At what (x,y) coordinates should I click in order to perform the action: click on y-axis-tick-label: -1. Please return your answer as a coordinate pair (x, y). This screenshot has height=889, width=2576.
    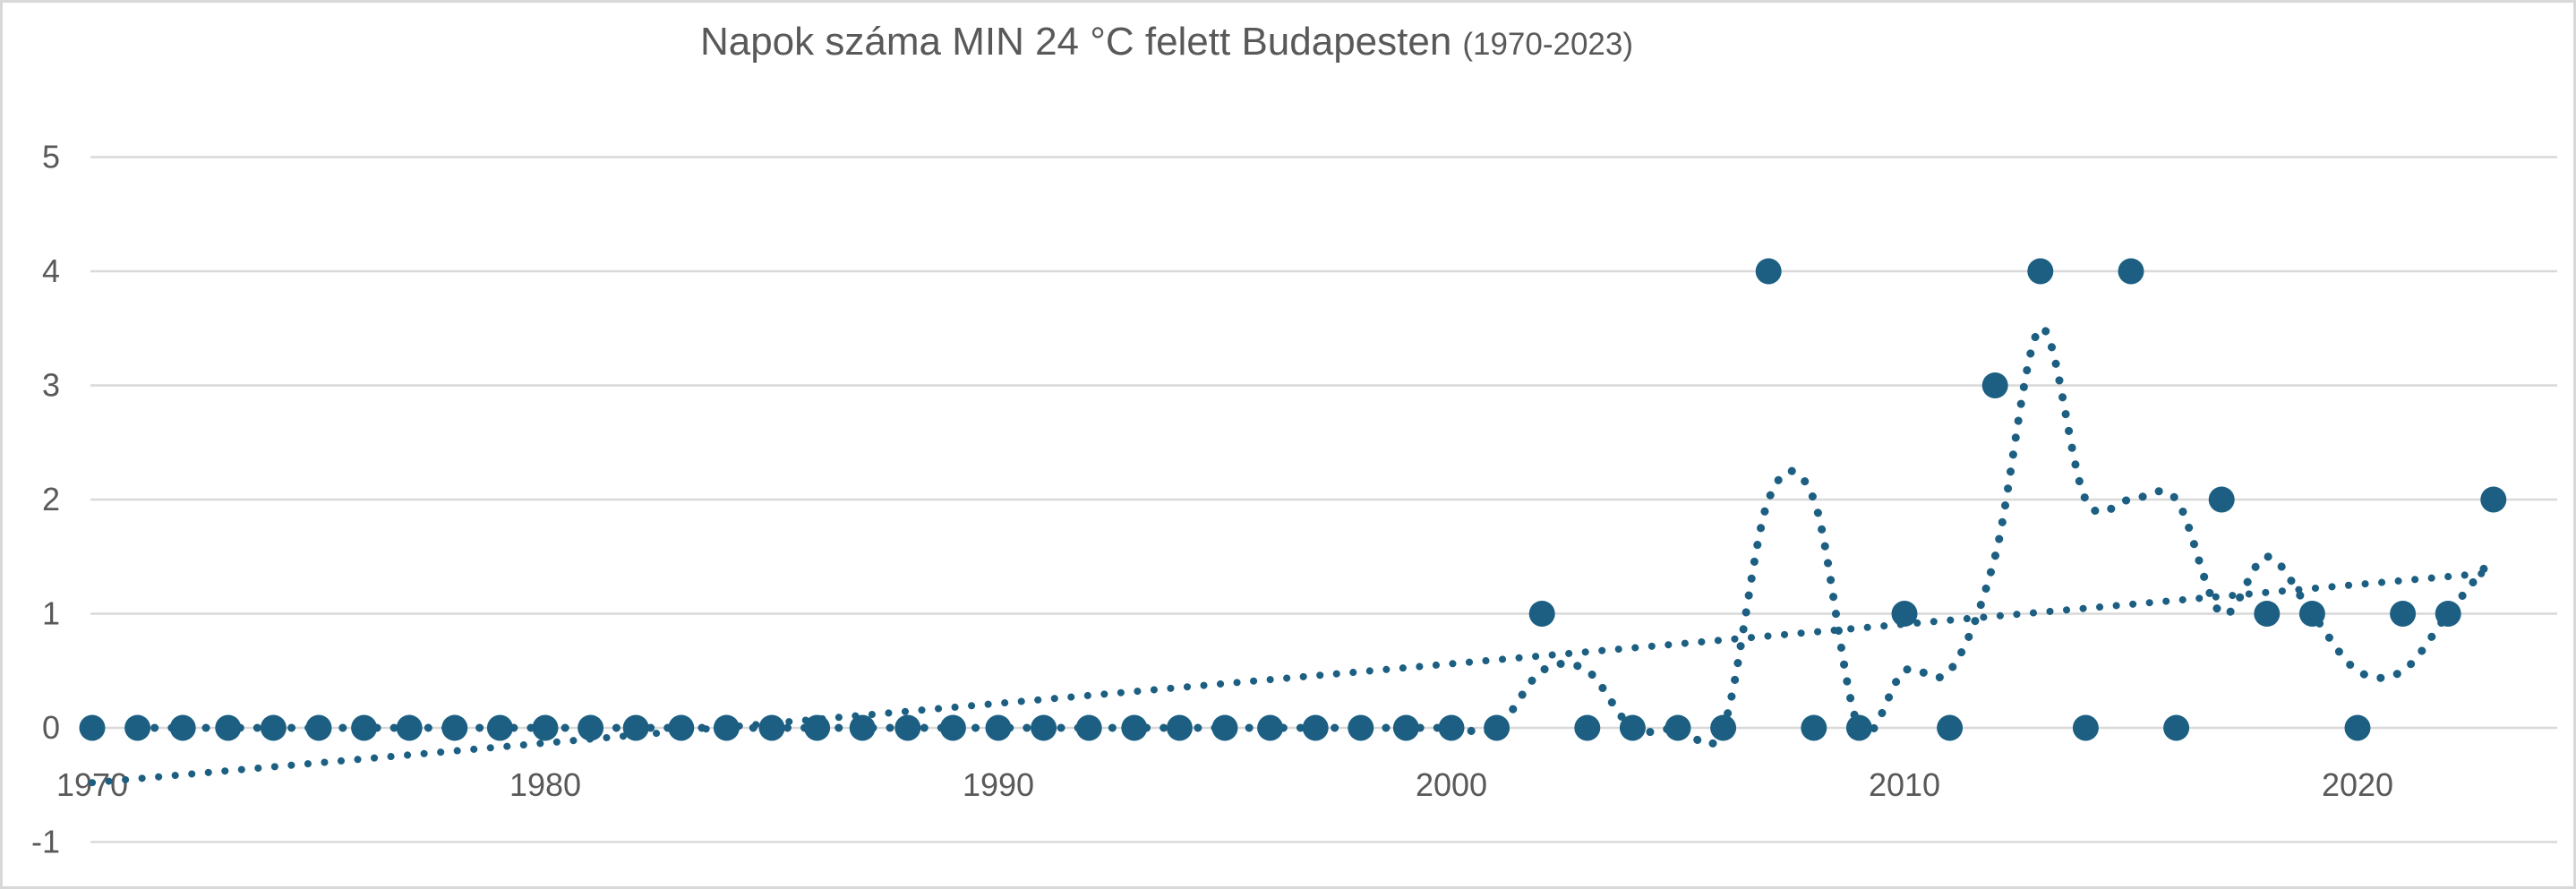
    Looking at the image, I should click on (45, 842).